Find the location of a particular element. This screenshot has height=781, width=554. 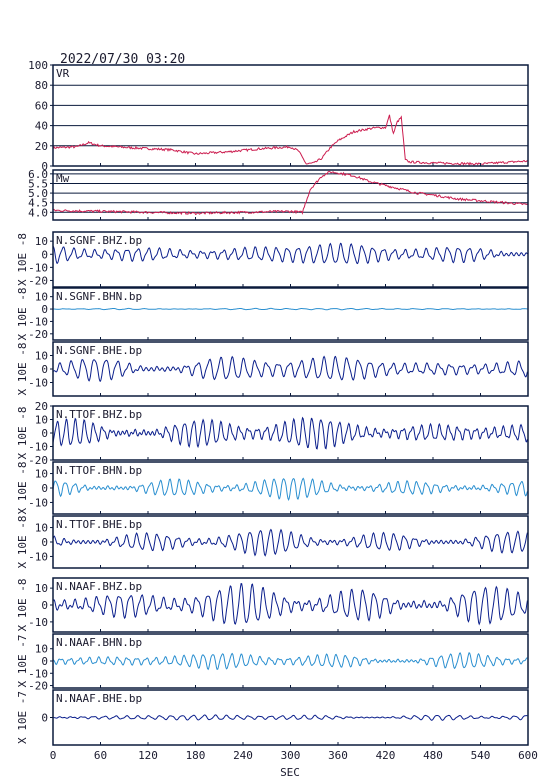

panel-7: 100-10 N.TTOF.BHN.bp X 10E -8 is located at coordinates (272, 488).